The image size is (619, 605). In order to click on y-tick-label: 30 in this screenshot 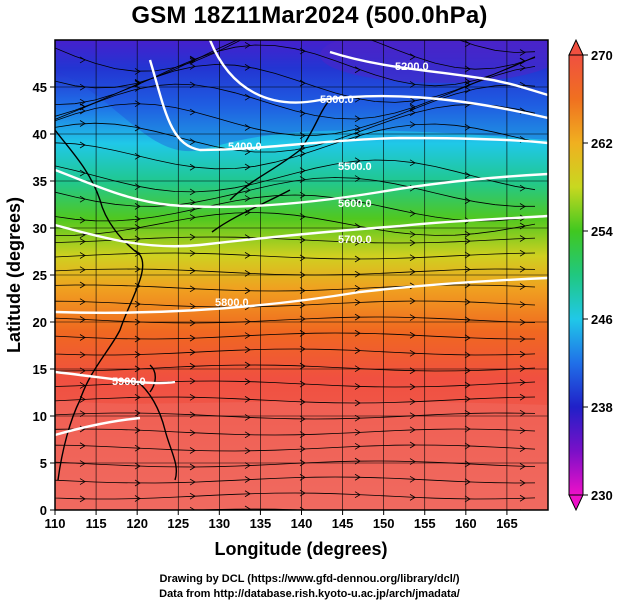, I will do `click(40, 228)`.